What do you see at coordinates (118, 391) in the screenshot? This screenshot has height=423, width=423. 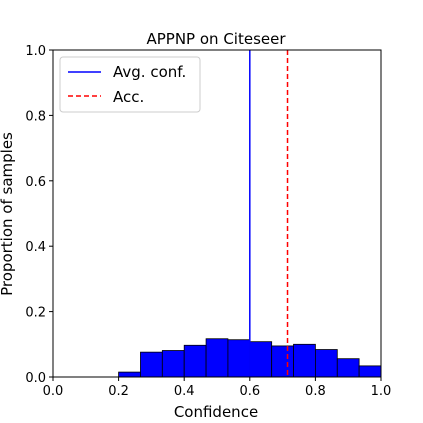 I see `x-tick-label: 0.2` at bounding box center [118, 391].